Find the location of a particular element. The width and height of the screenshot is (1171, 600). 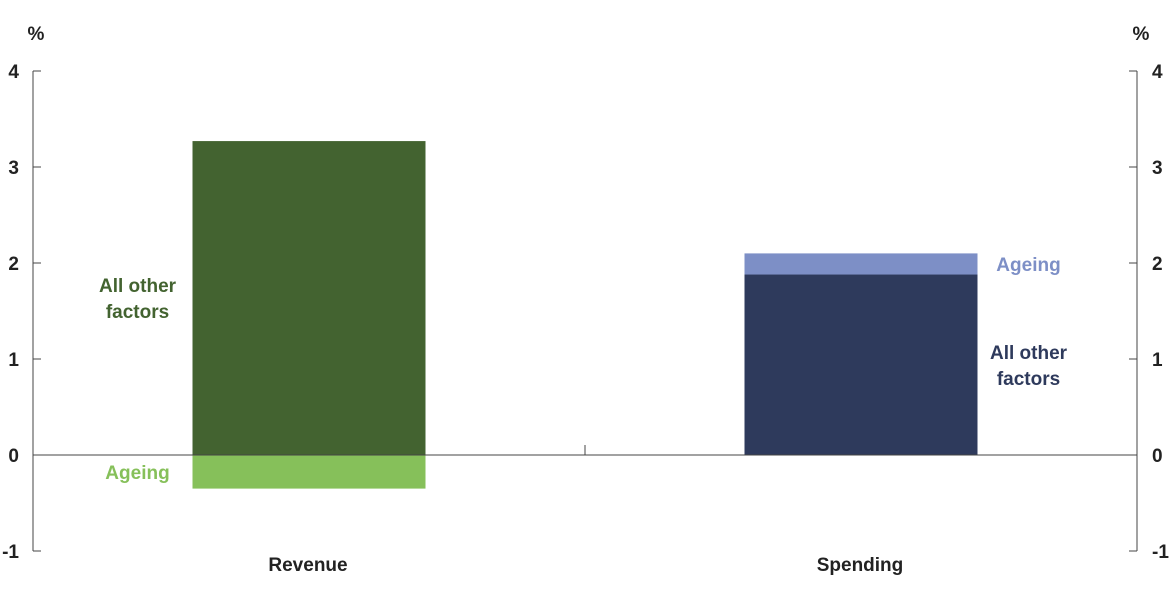

right-tick-label: 2 is located at coordinates (1157, 264).